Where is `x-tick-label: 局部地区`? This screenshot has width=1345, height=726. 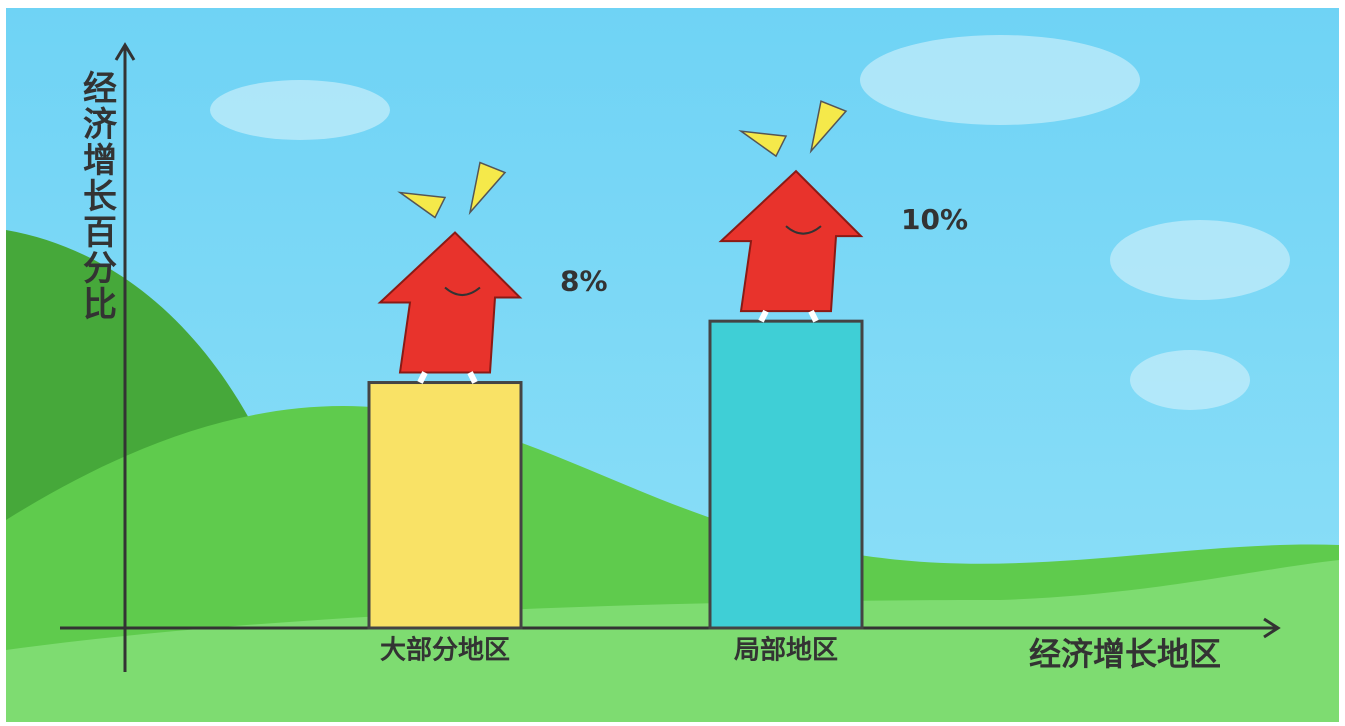 x-tick-label: 局部地区 is located at coordinates (786, 651).